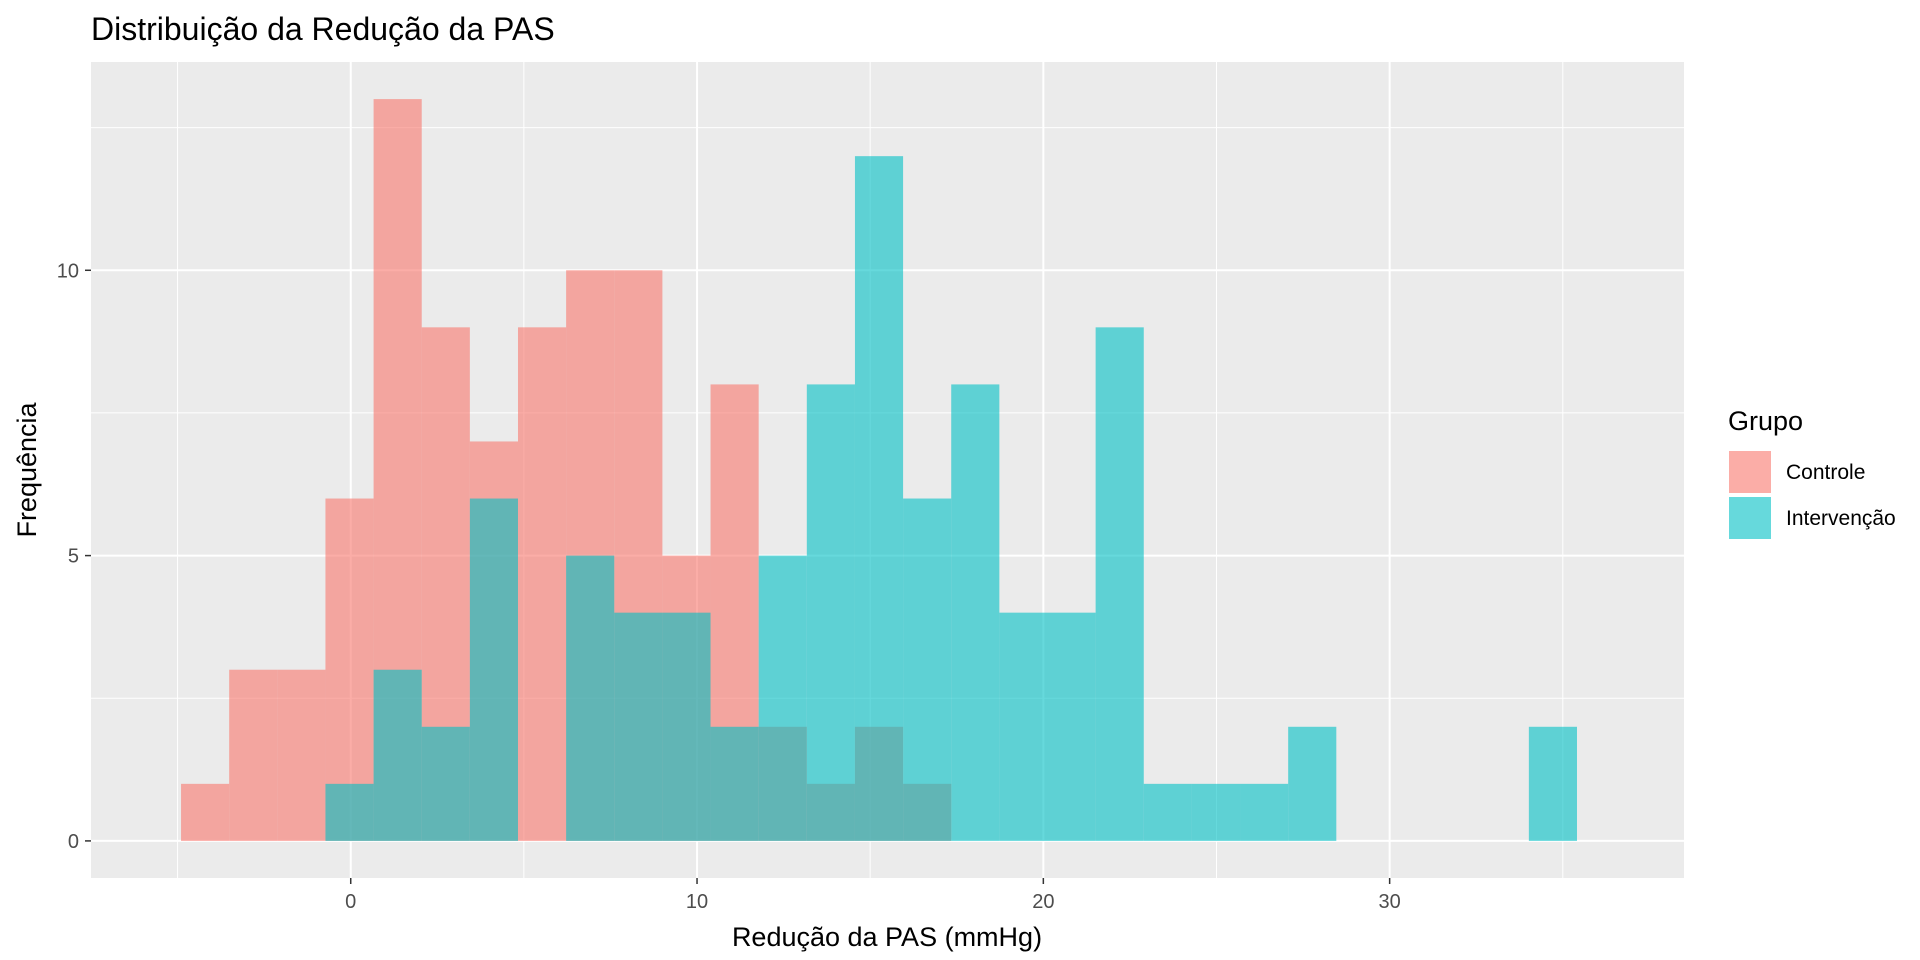 This screenshot has height=960, width=1920. I want to click on x-tick-label: 0, so click(350, 902).